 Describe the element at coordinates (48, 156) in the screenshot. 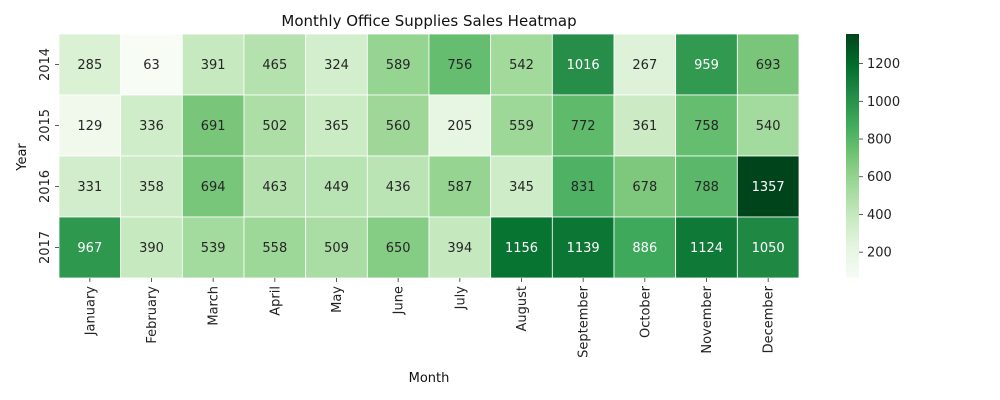

I see `y-axis: 2014 2015 2016 2017` at that location.